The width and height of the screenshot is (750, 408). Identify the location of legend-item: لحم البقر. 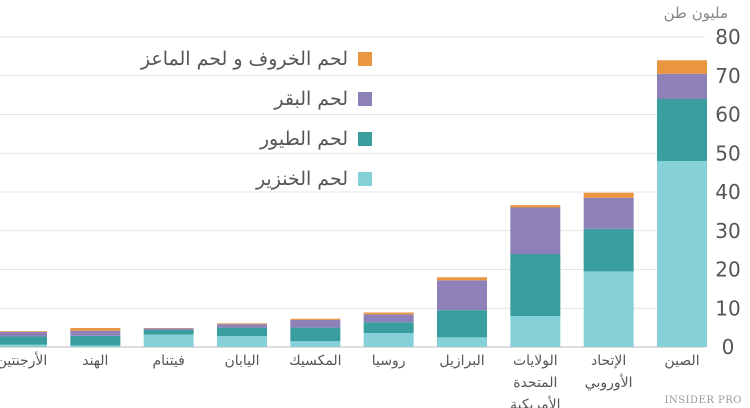
(323, 99).